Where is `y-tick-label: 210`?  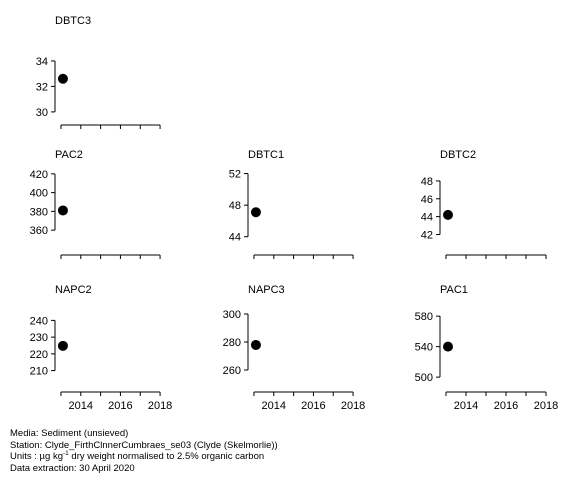 y-tick-label: 210 is located at coordinates (39, 372).